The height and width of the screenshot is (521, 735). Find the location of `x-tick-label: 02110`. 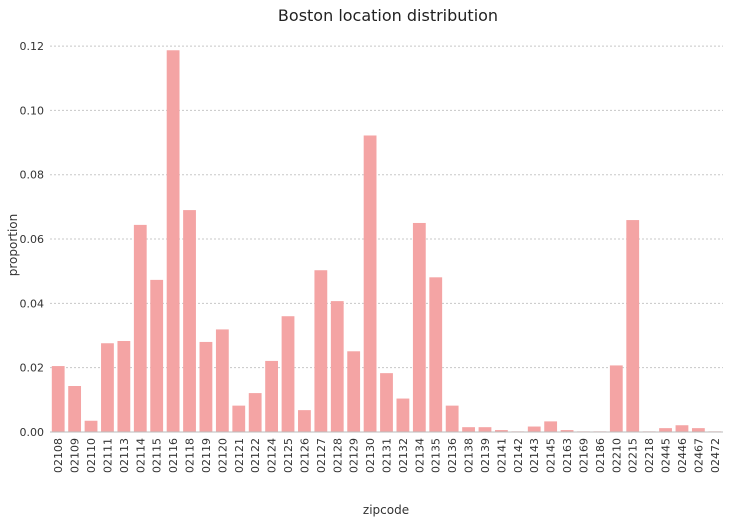

x-tick-label: 02110 is located at coordinates (91, 455).